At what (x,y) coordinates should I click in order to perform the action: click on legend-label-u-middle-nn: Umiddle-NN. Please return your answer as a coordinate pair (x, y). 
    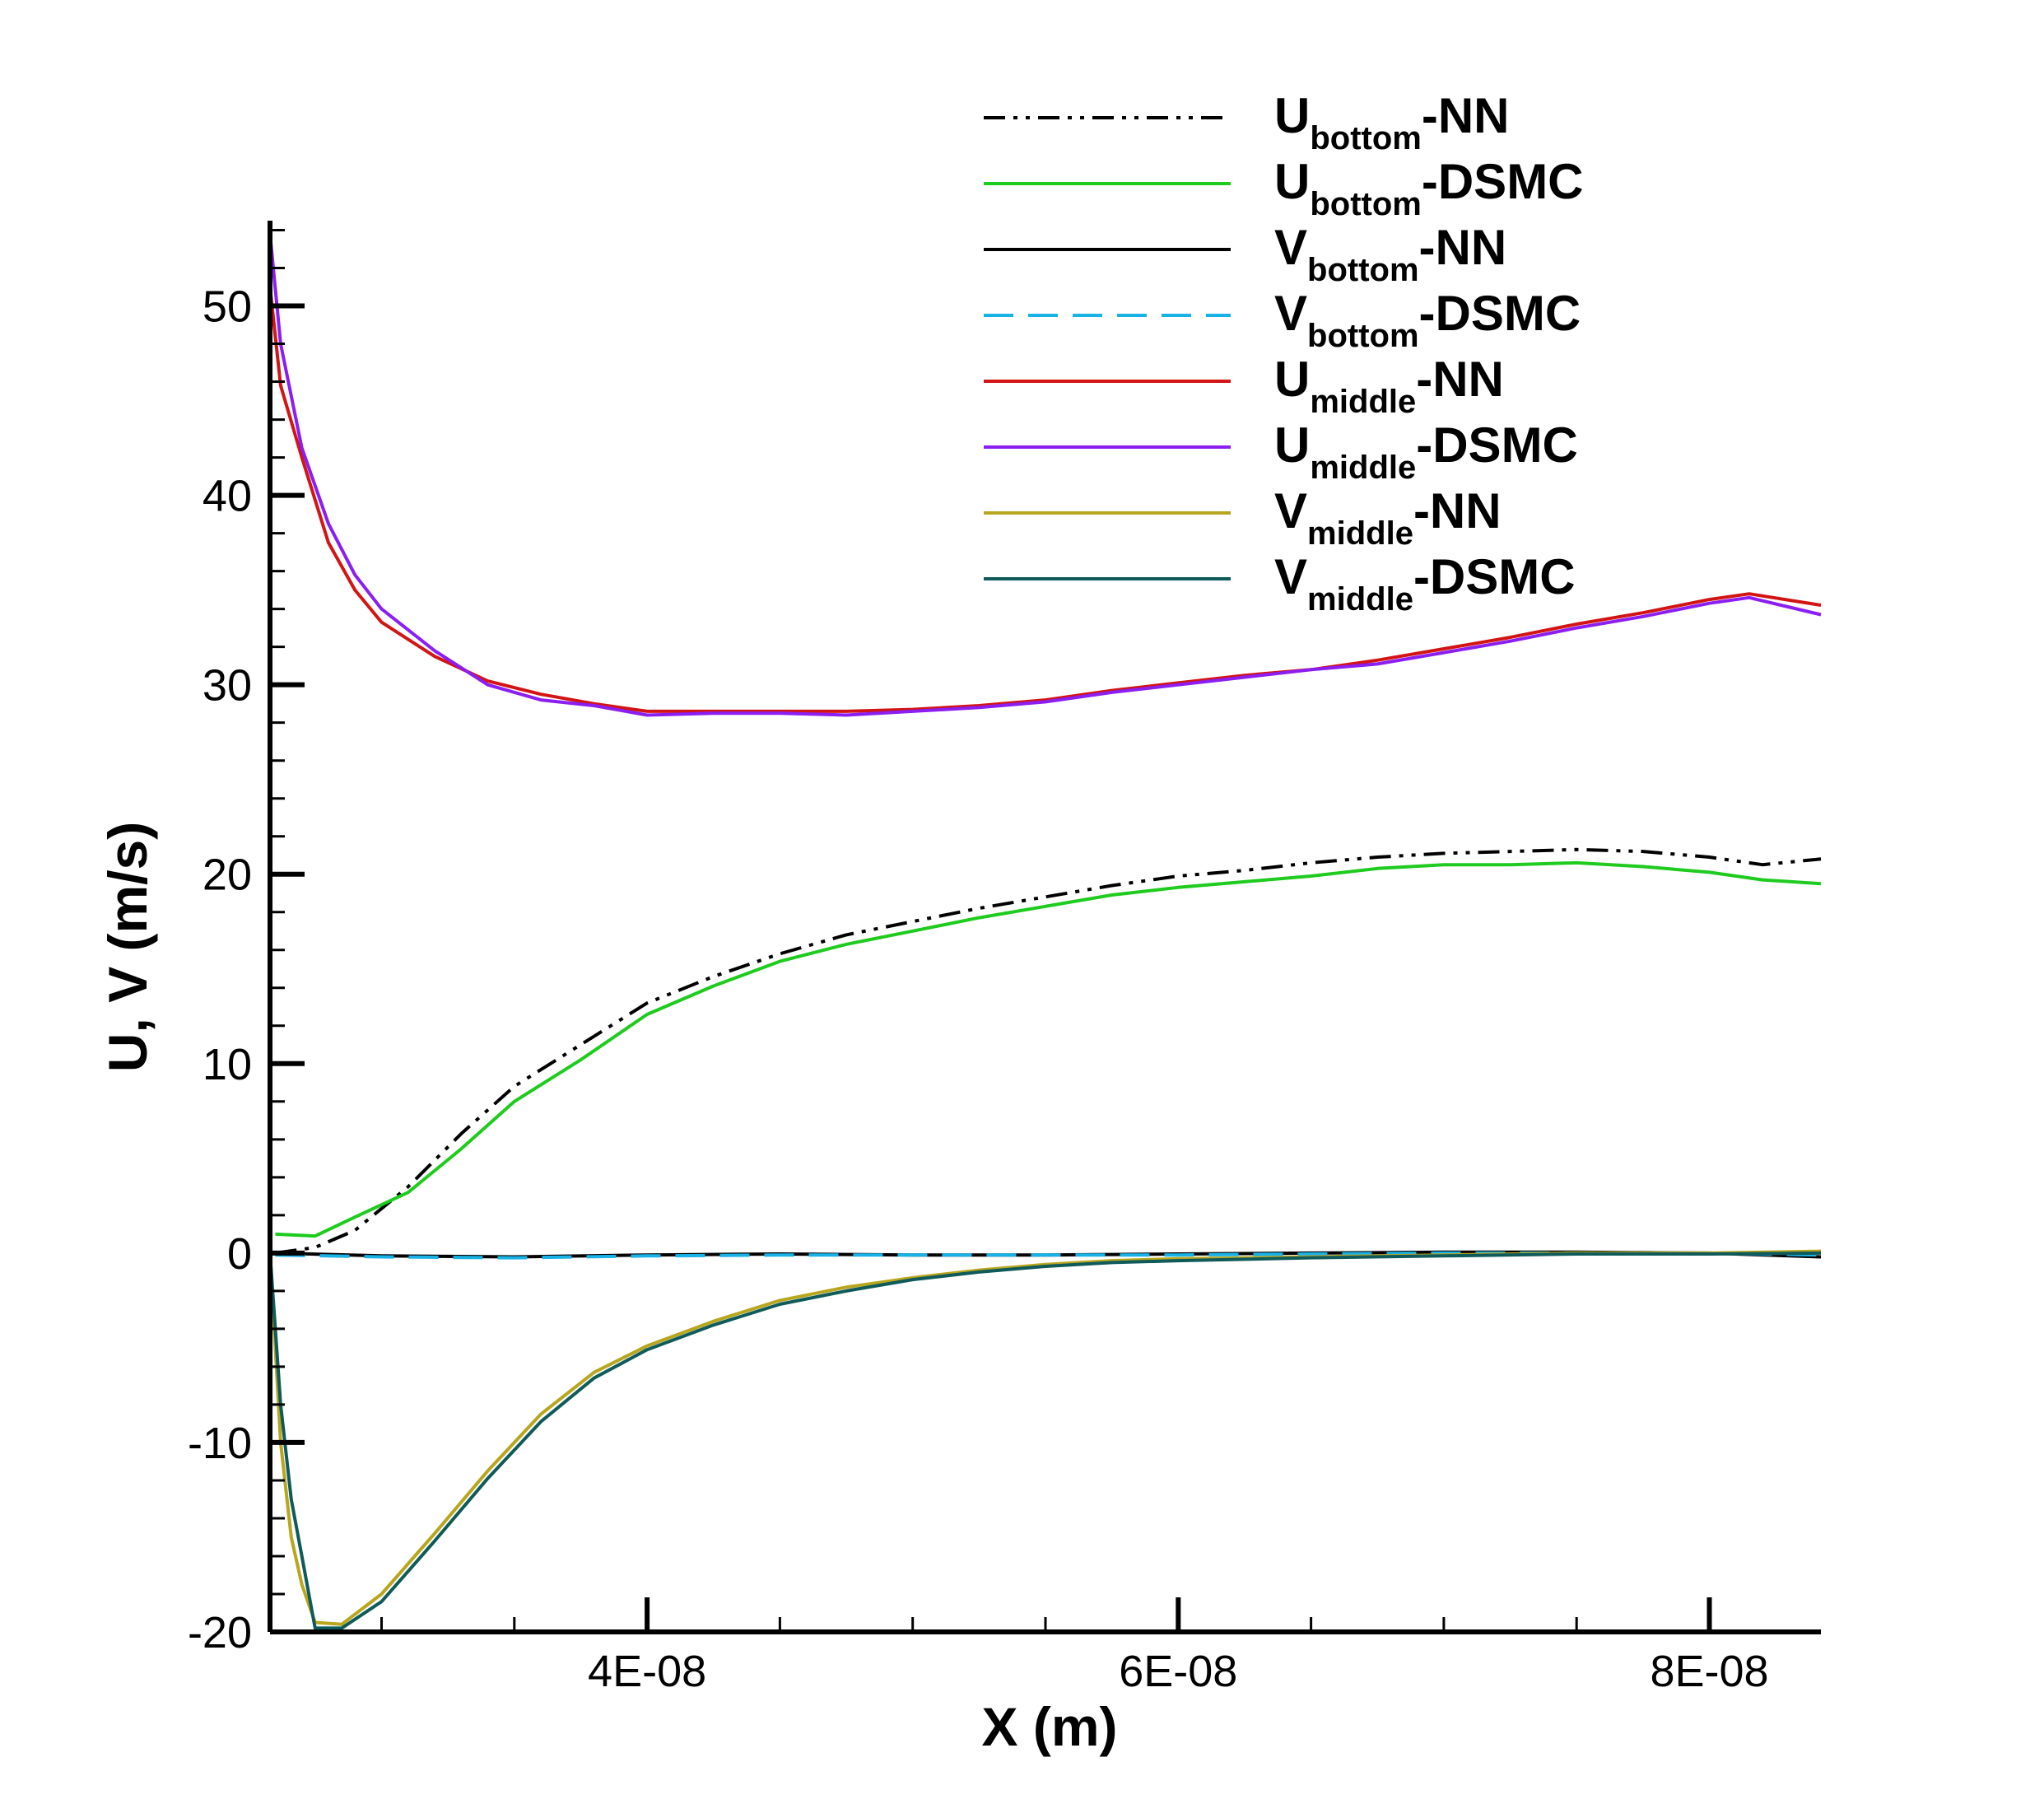
    Looking at the image, I should click on (1389, 386).